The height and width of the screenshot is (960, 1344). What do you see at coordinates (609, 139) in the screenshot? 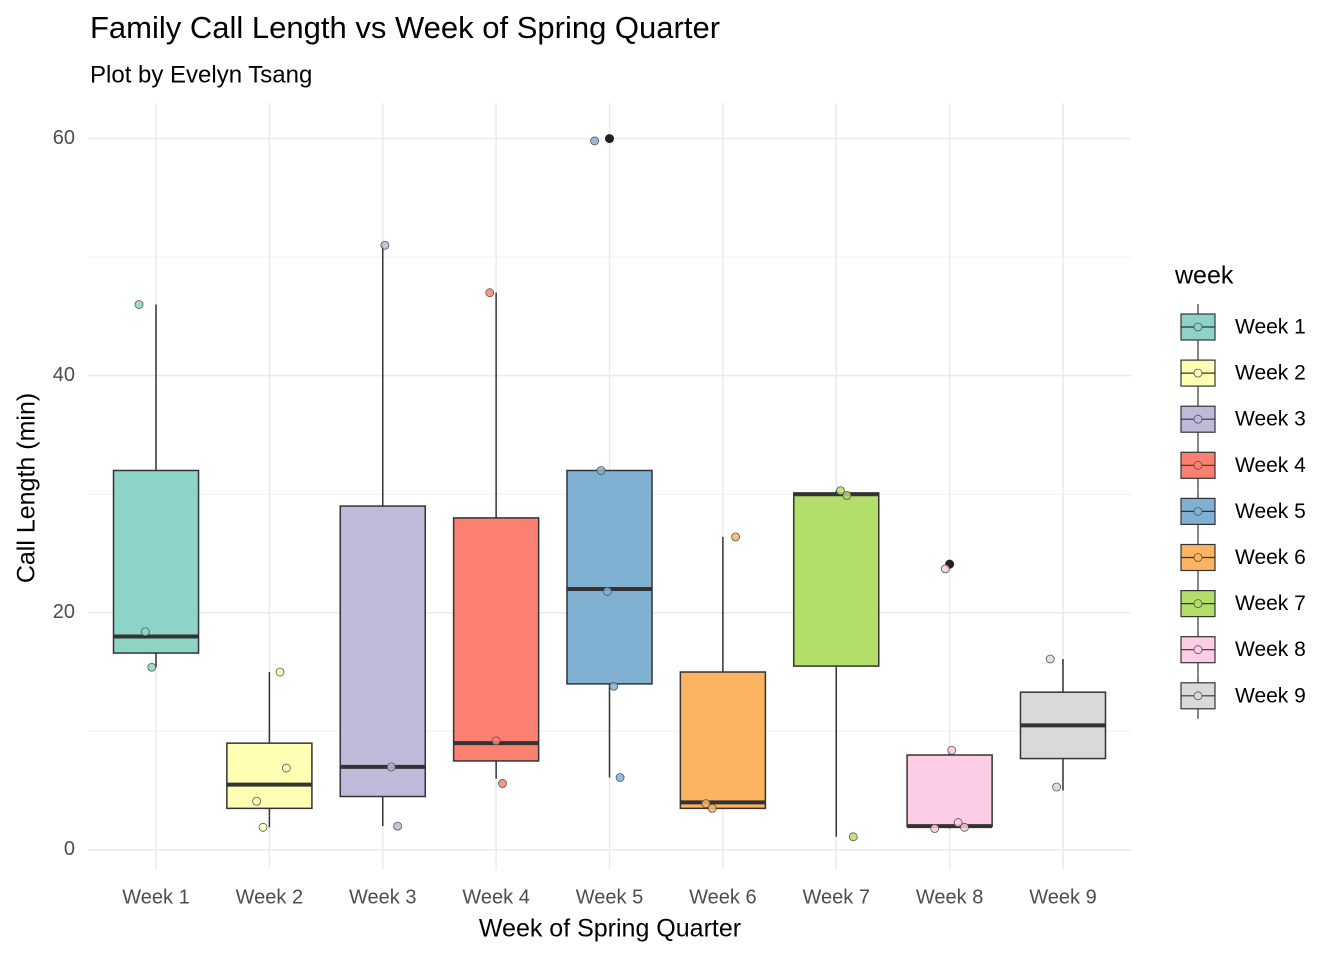
I see `outlier` at bounding box center [609, 139].